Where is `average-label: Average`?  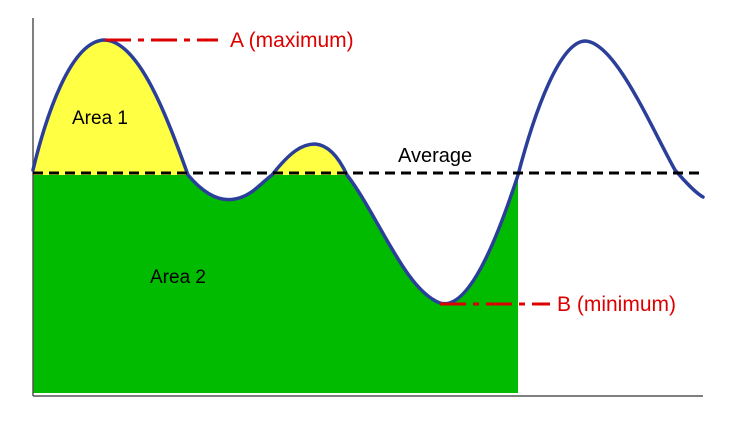 average-label: Average is located at coordinates (435, 156).